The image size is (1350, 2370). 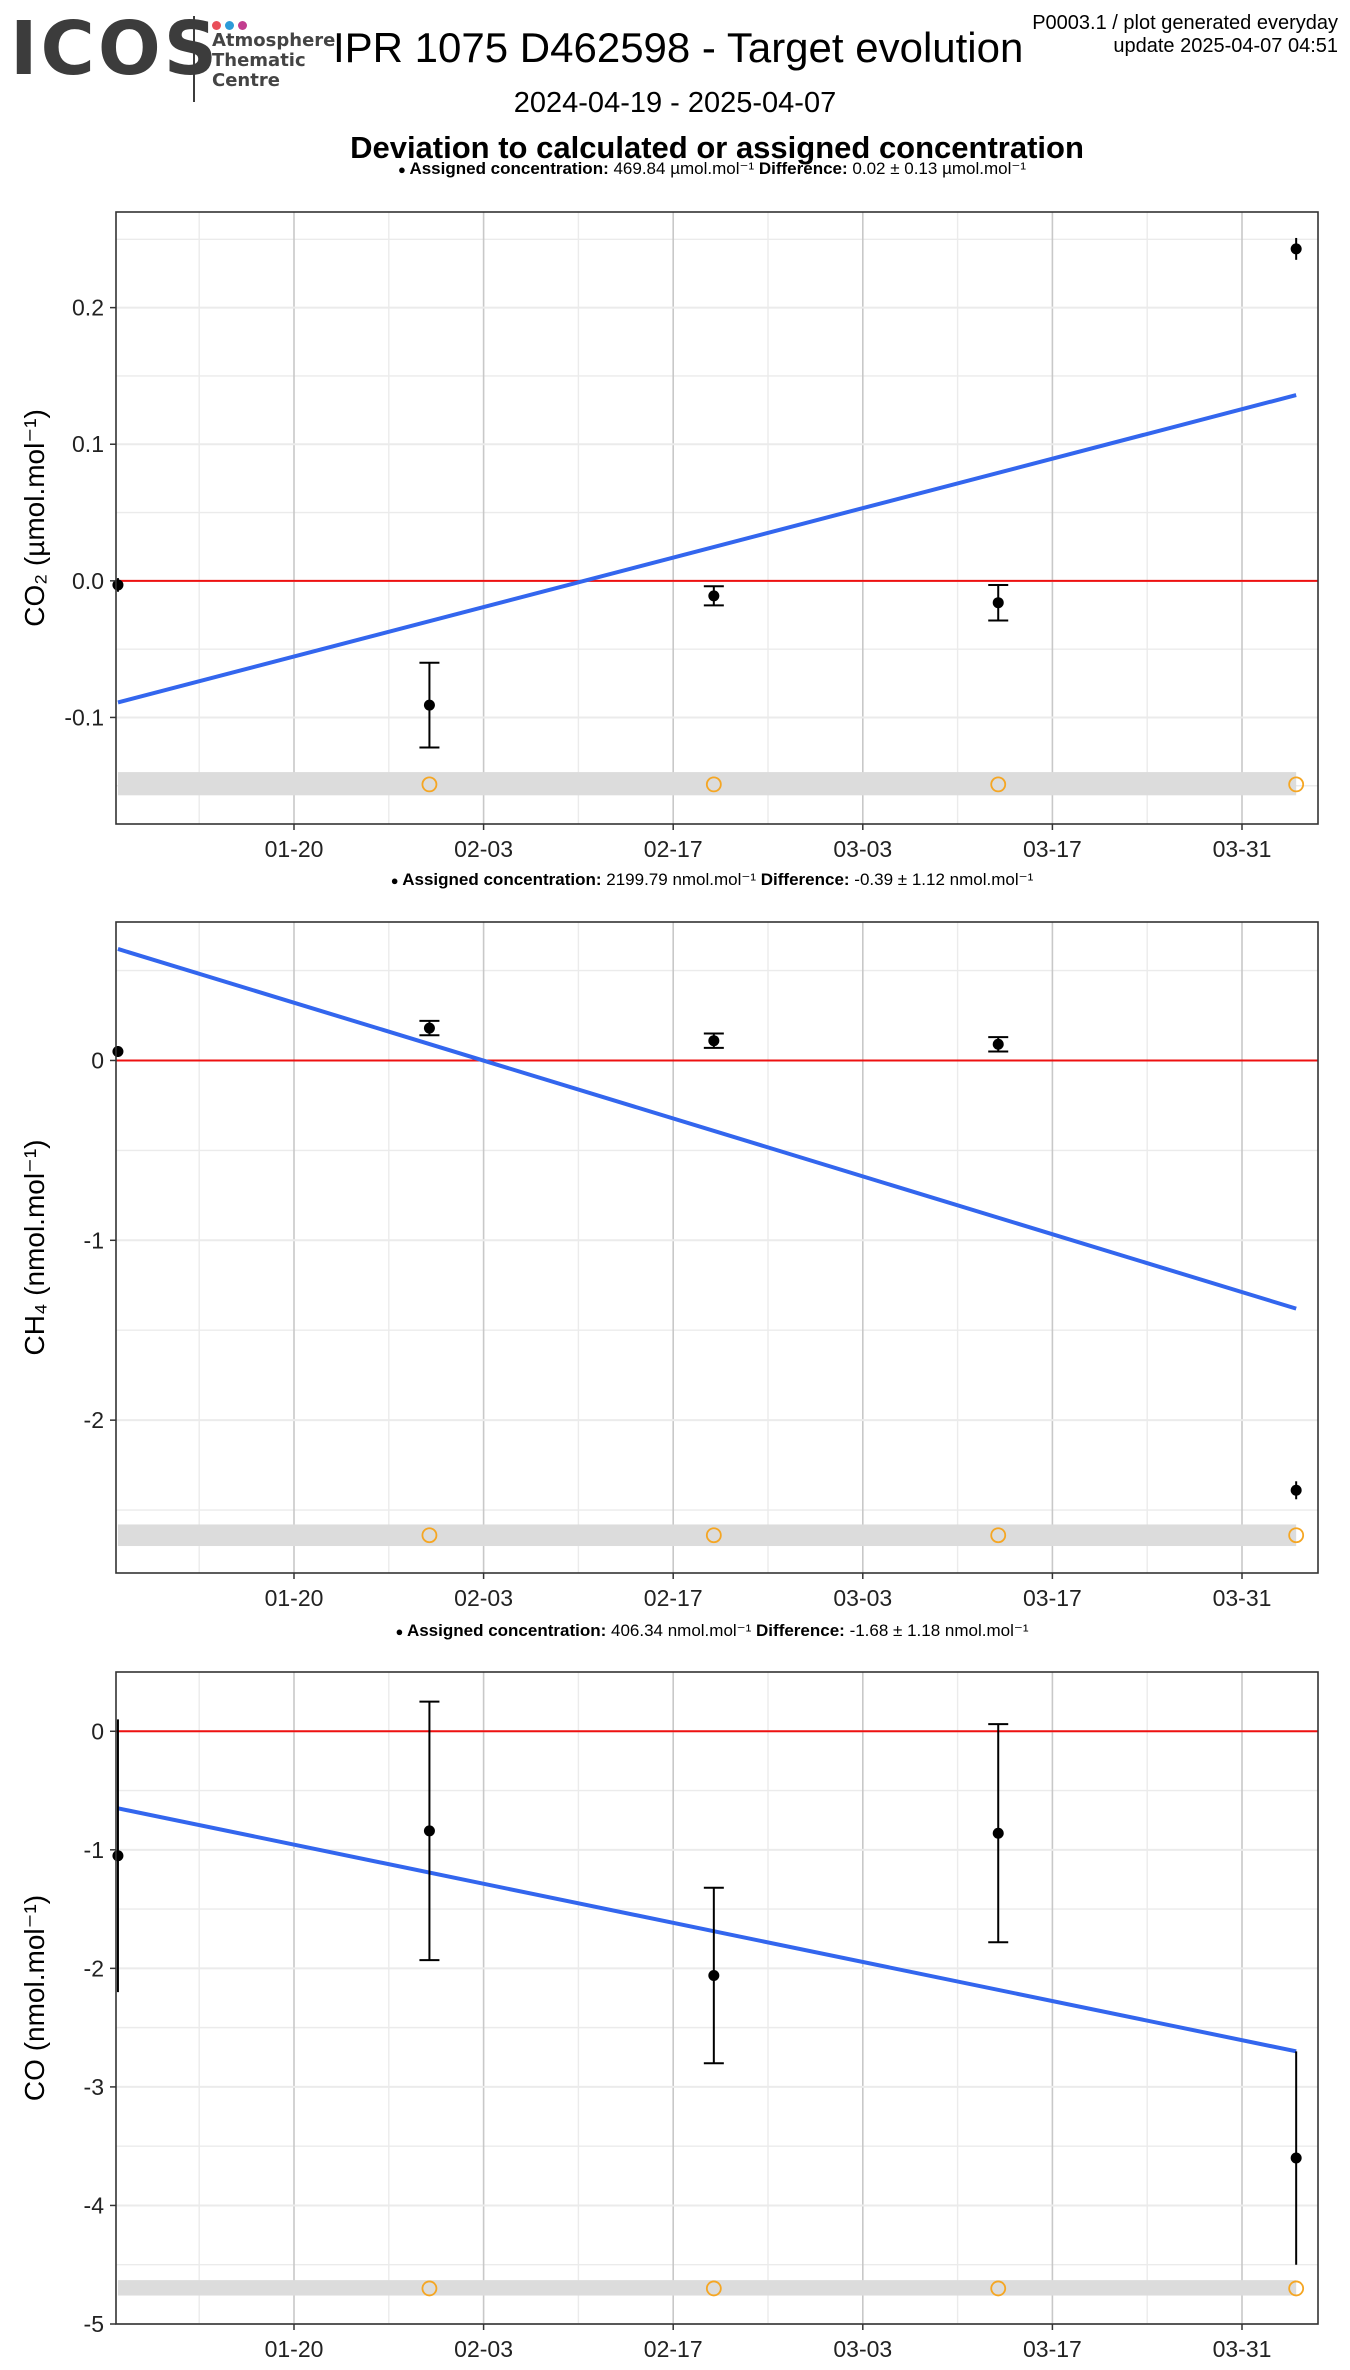 What do you see at coordinates (94, 2087) in the screenshot?
I see `y-tick-label: -3` at bounding box center [94, 2087].